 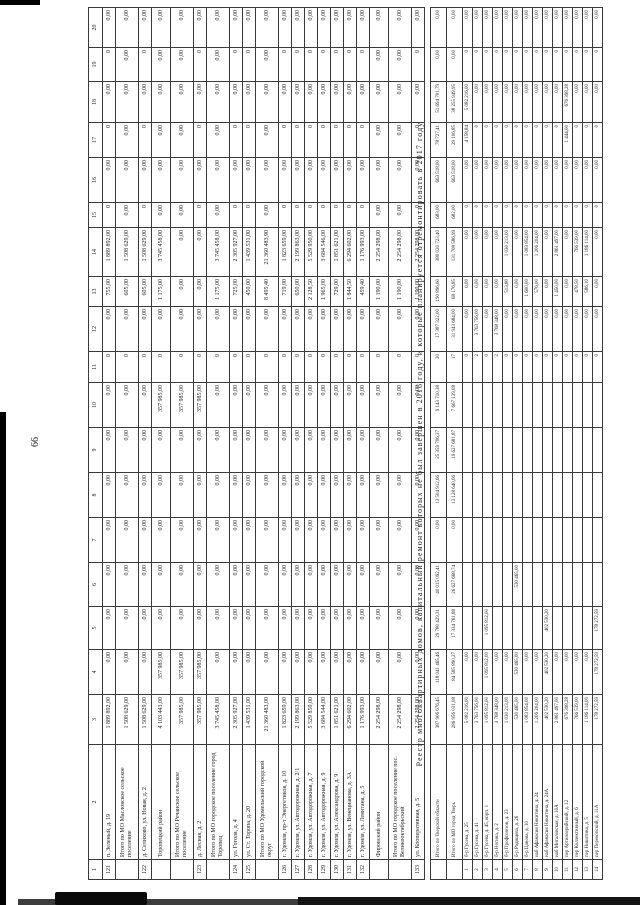 What do you see at coordinates (95, 719) in the screenshot?
I see `column-number-header: 3` at bounding box center [95, 719].